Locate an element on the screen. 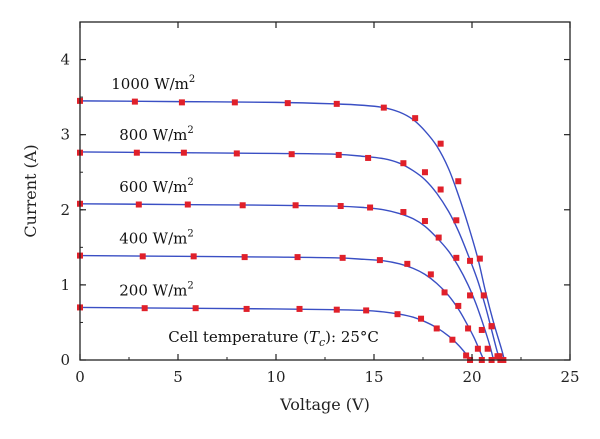 This screenshot has width=600, height=439. x-tick-label: 10 is located at coordinates (275, 377).